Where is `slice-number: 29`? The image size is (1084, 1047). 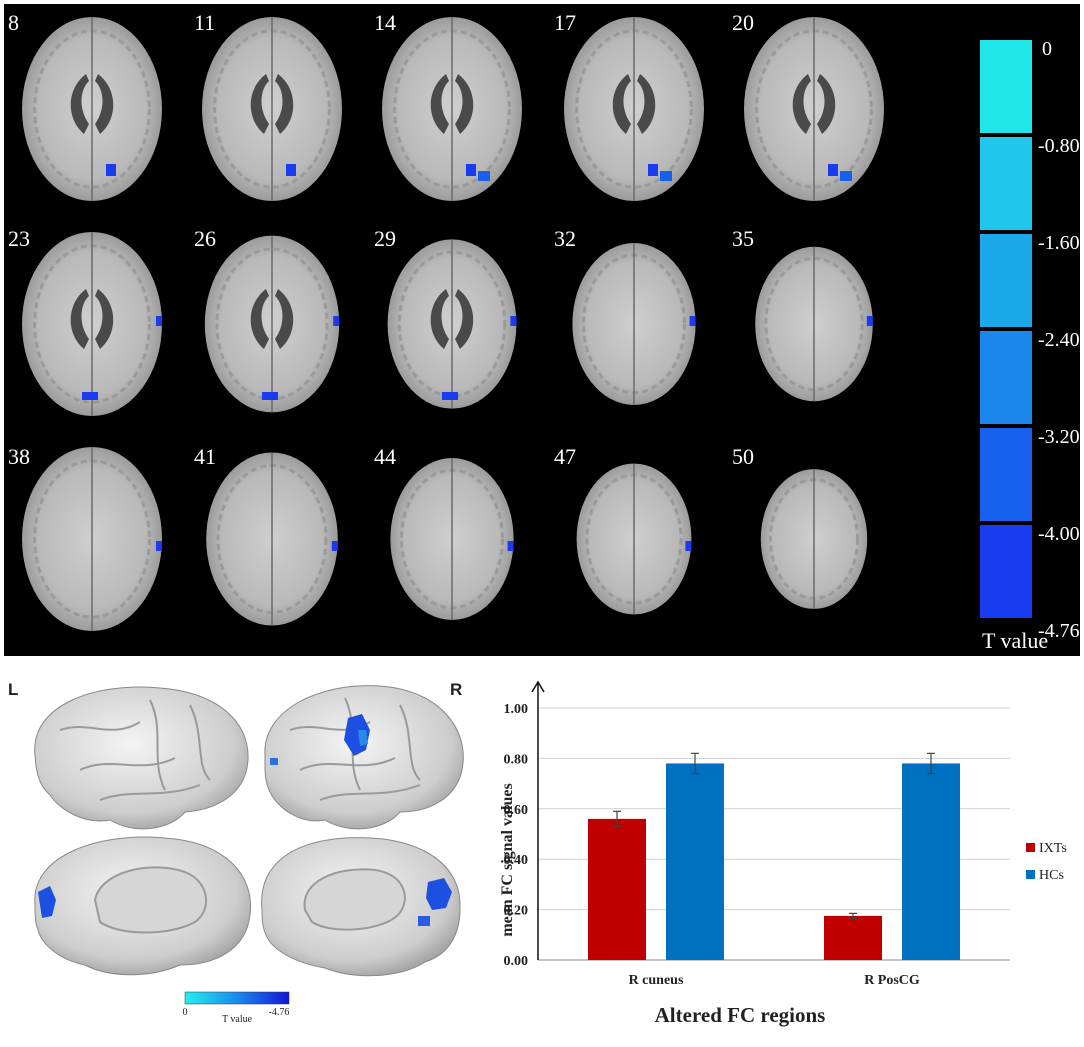 slice-number: 29 is located at coordinates (385, 238).